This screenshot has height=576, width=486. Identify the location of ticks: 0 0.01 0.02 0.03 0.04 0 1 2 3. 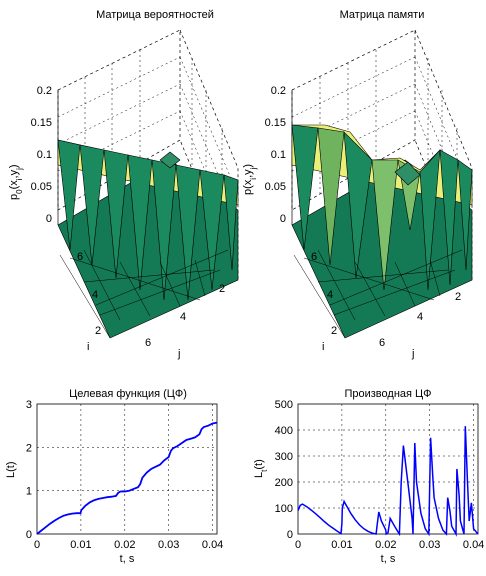
(124, 475).